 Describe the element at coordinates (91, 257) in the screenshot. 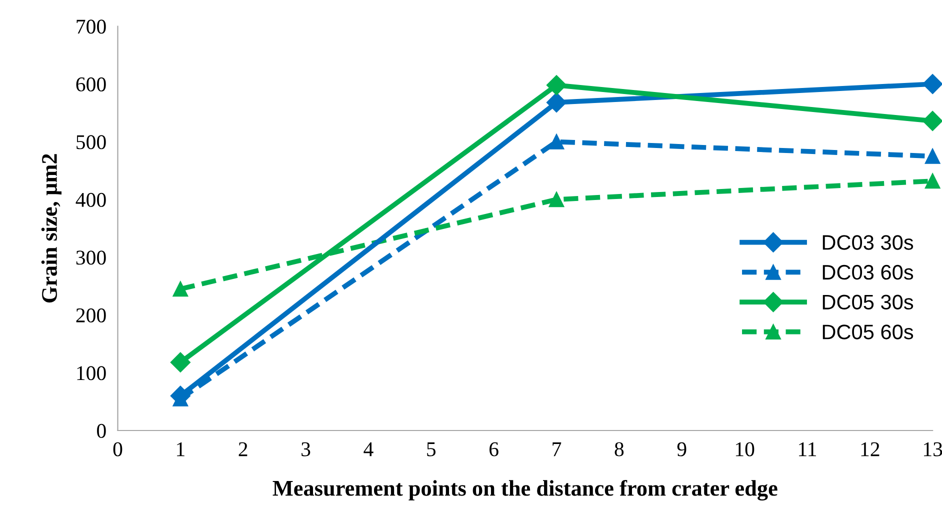

I see `y-tick-label: 300` at that location.